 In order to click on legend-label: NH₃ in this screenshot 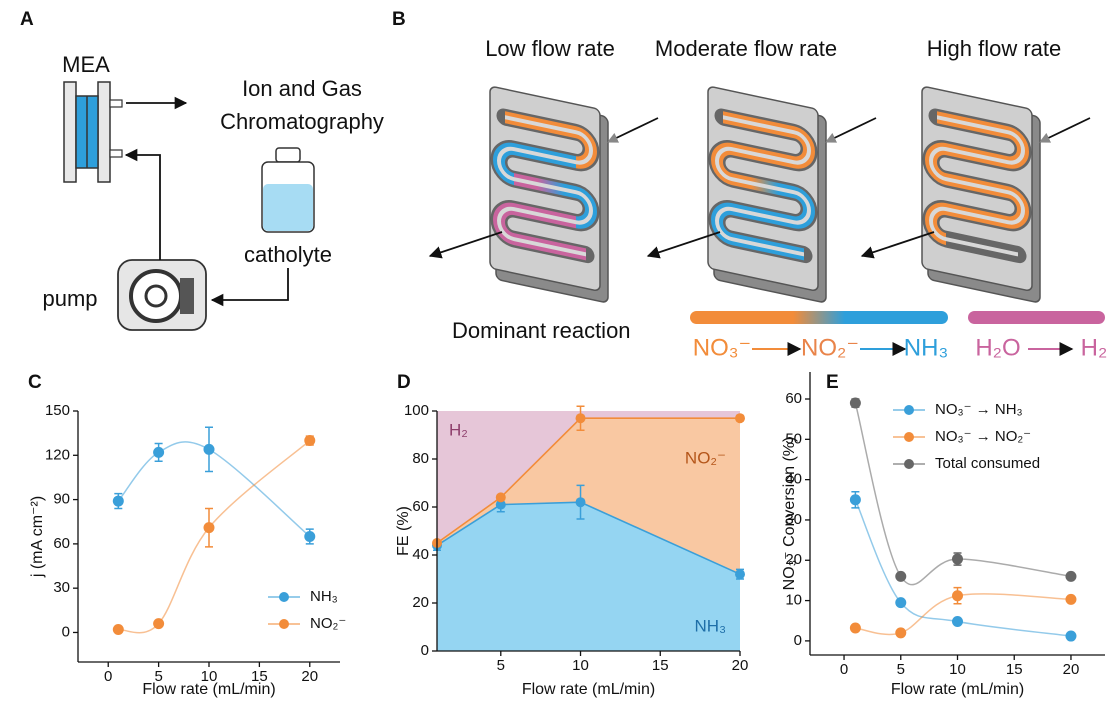, I will do `click(324, 596)`.